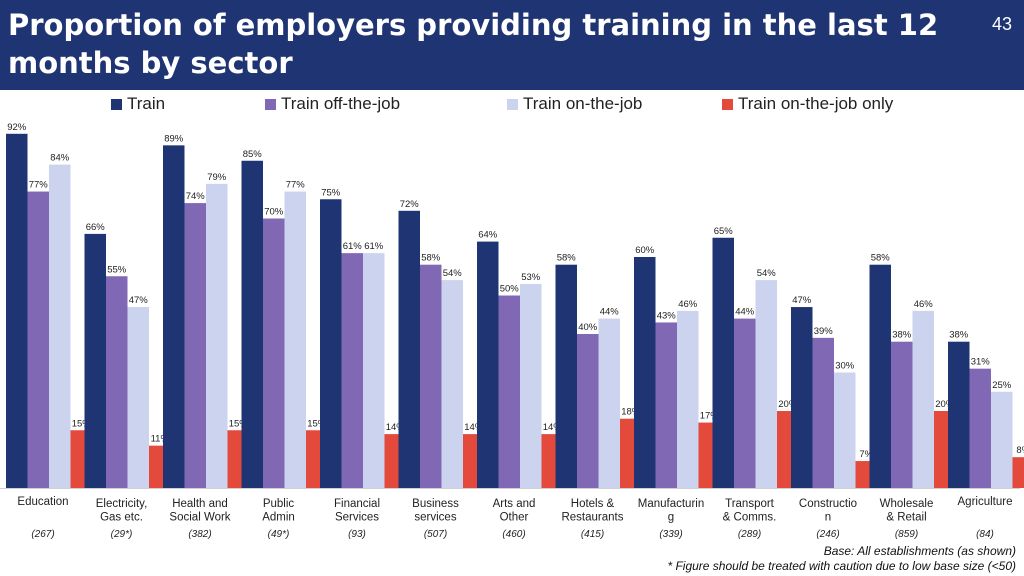 This screenshot has height=576, width=1024. Describe the element at coordinates (39, 185) in the screenshot. I see `data-label: 77%` at that location.